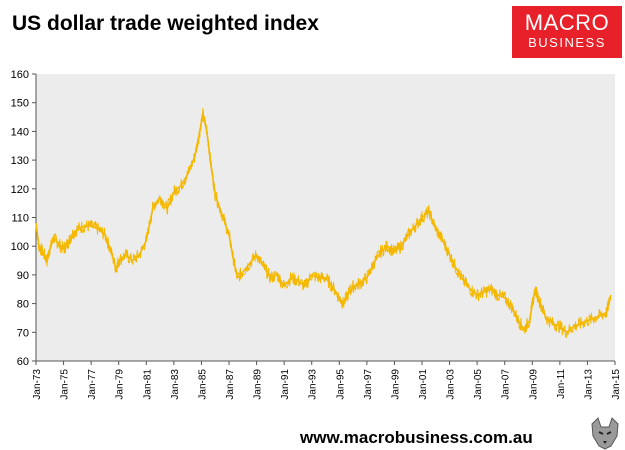 This screenshot has width=625, height=450. Describe the element at coordinates (451, 384) in the screenshot. I see `x-tick-label: Jan-03` at that location.